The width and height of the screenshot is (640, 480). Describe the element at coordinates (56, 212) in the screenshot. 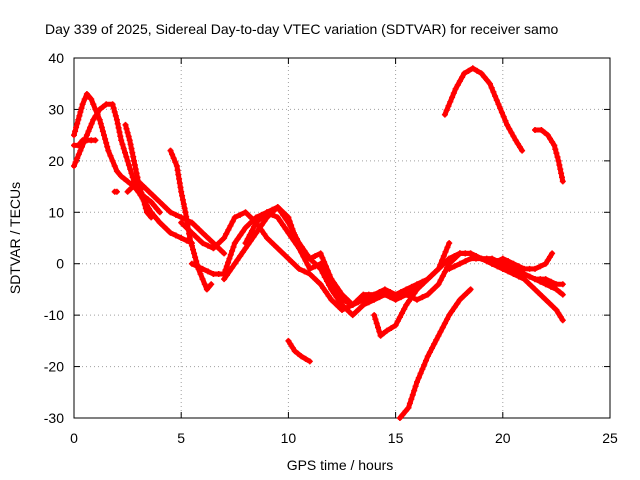

I see `y-tick-label: 10` at that location.